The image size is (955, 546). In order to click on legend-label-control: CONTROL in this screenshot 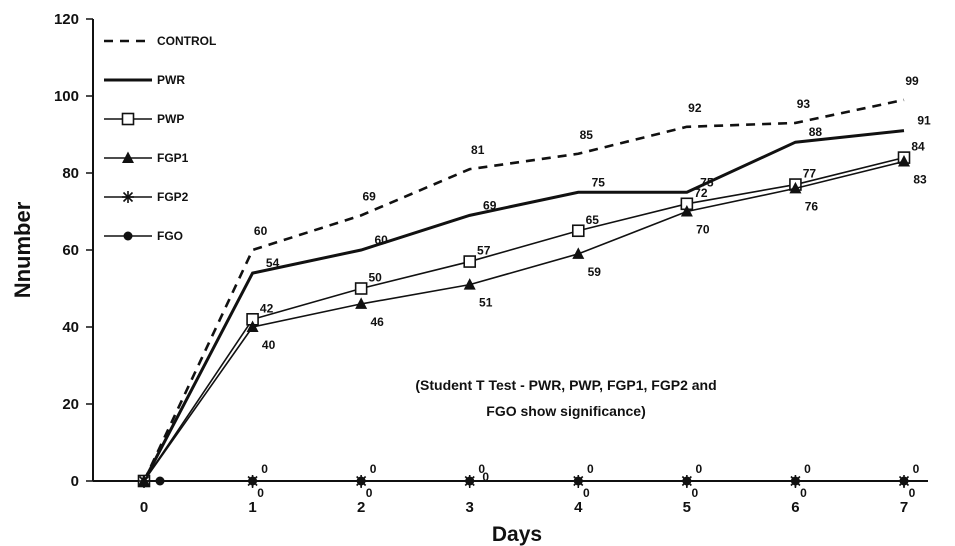, I will do `click(186, 41)`.